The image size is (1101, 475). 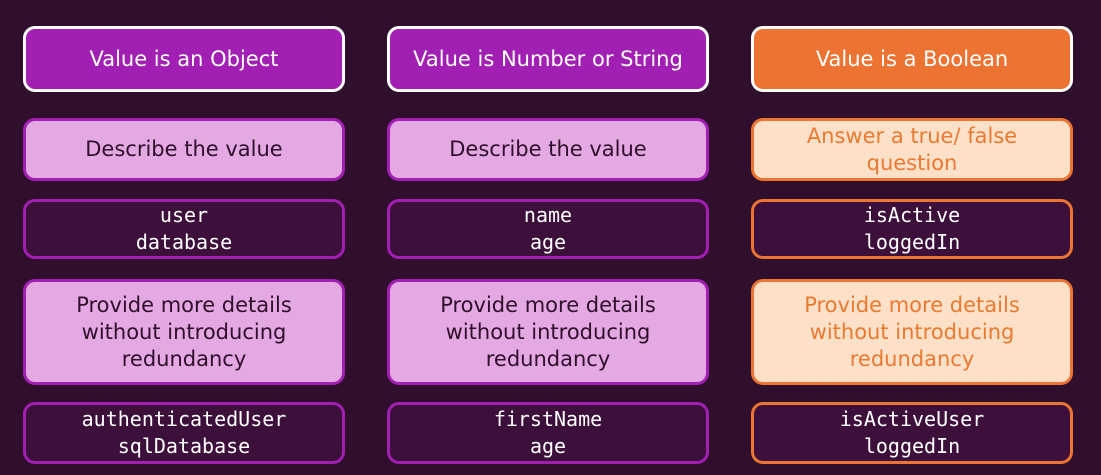 I want to click on column-header-label: Value is an Object, so click(x=184, y=59).